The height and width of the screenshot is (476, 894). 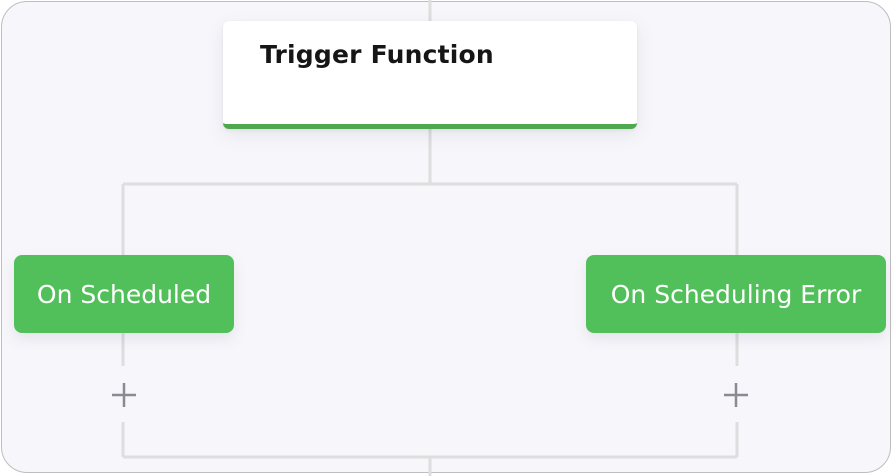 I want to click on add-step-right-button, so click(x=736, y=395).